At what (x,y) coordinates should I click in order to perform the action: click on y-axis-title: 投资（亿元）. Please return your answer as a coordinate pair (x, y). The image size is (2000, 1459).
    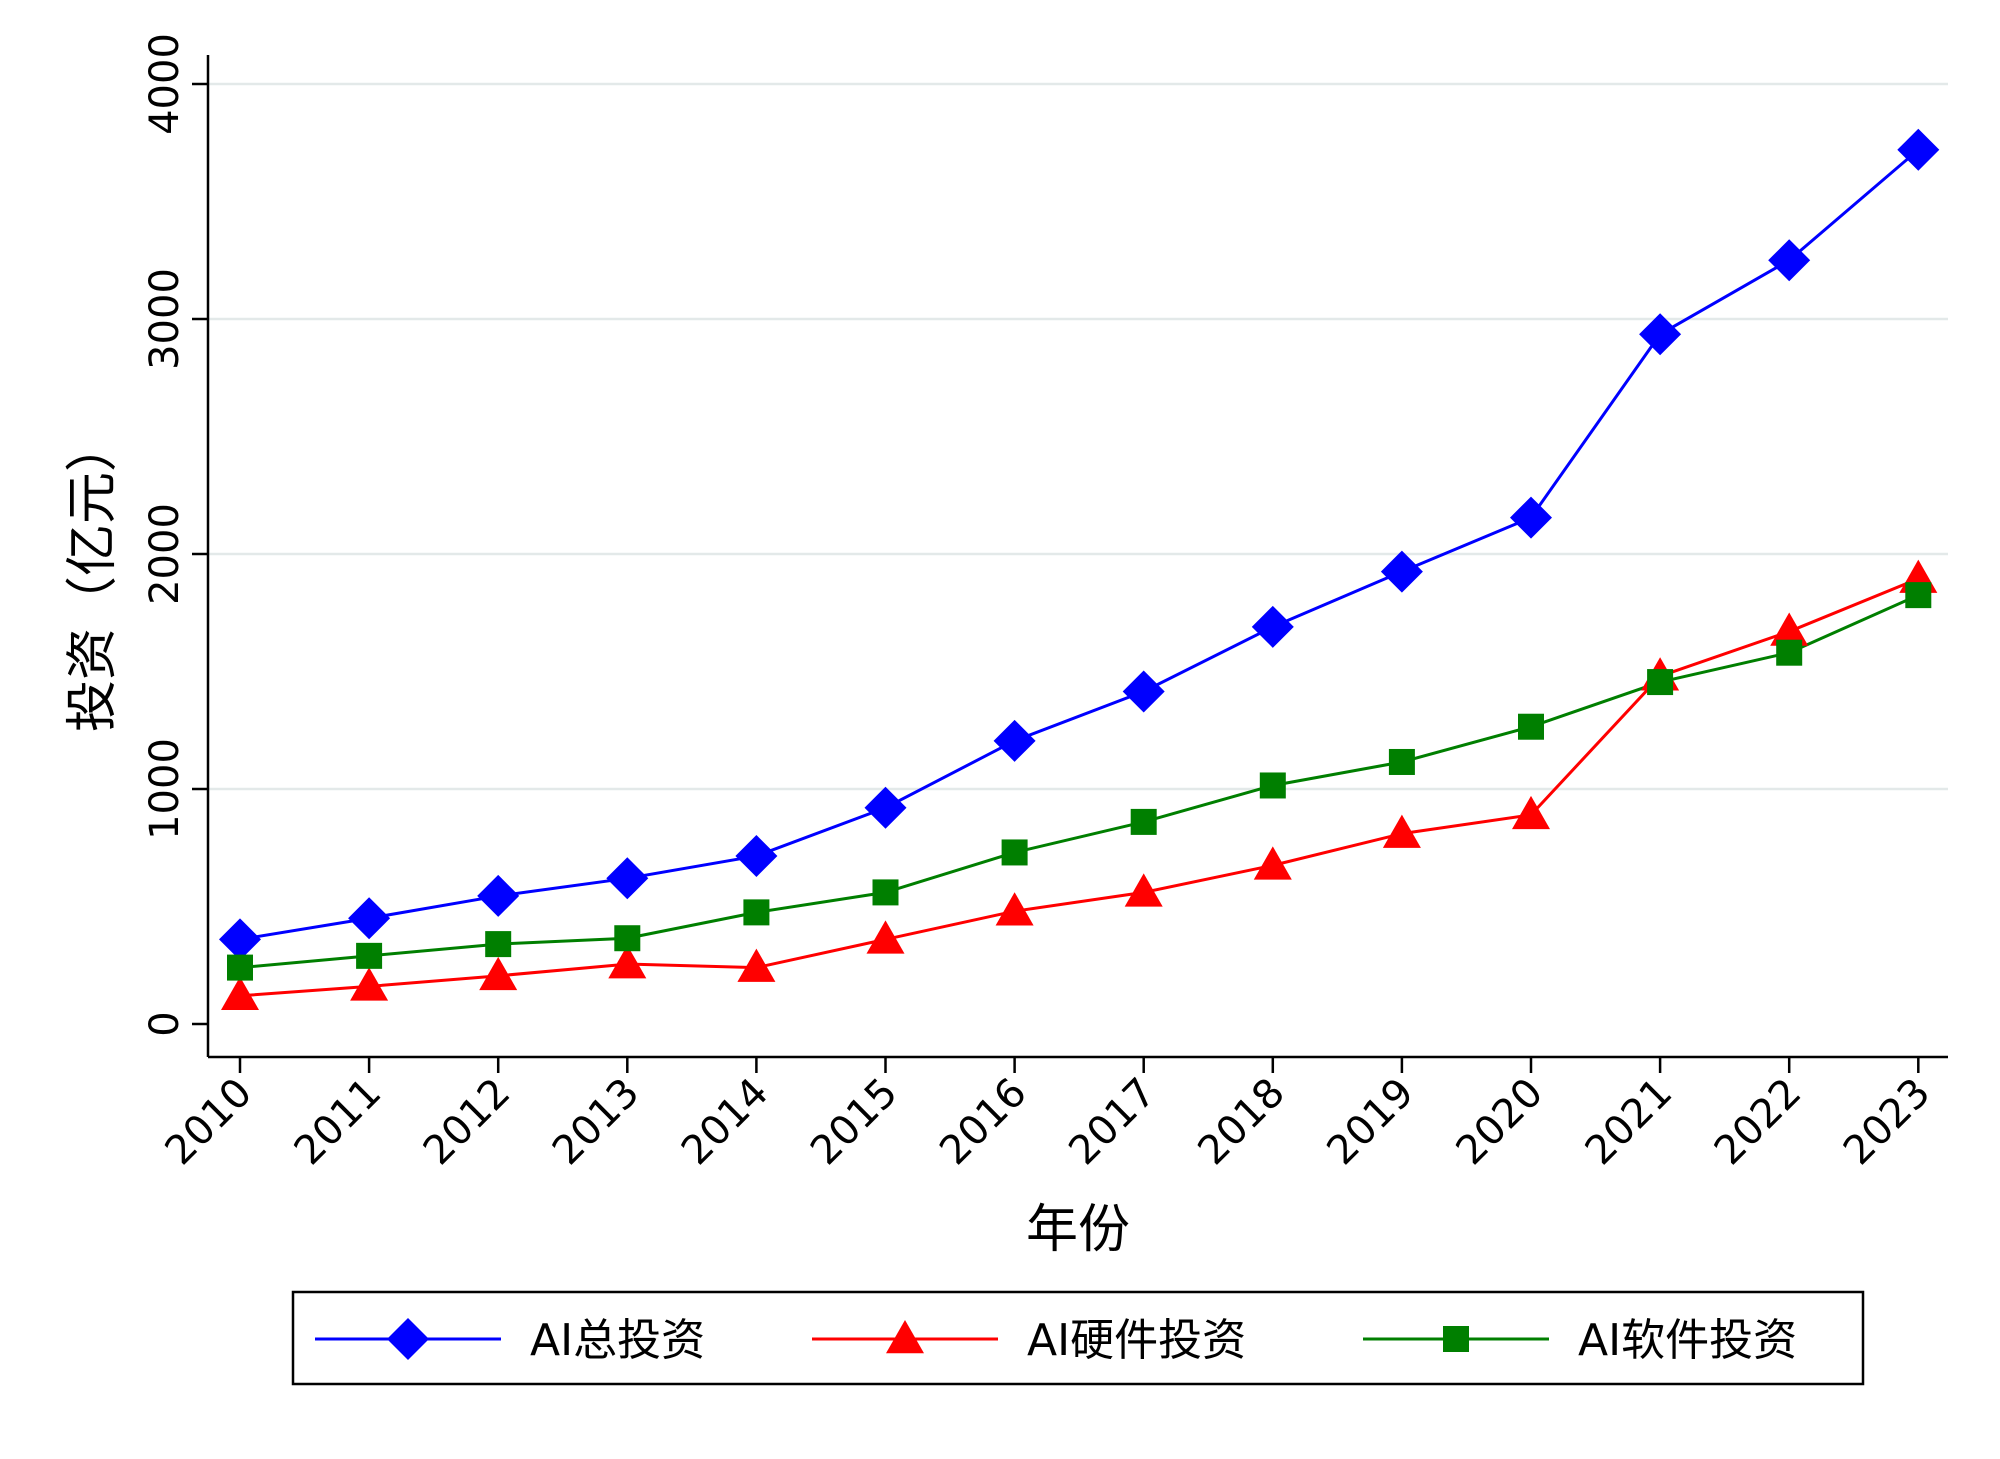
    Looking at the image, I should click on (93, 576).